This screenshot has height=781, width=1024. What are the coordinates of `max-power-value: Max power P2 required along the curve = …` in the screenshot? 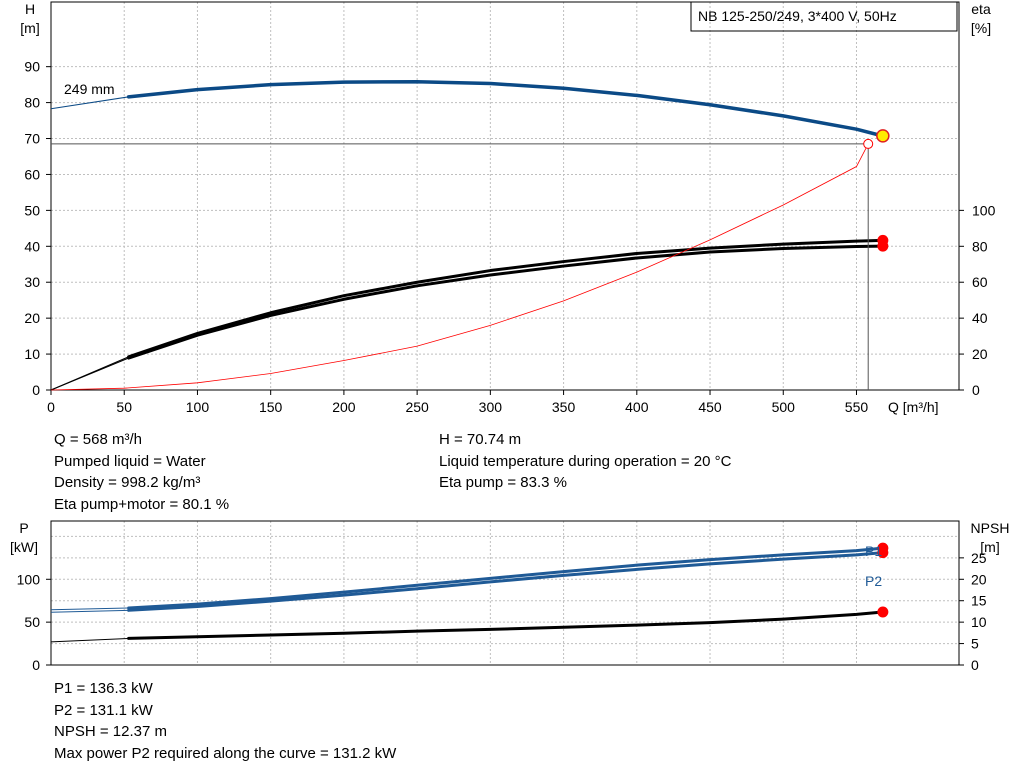 It's located at (225, 753).